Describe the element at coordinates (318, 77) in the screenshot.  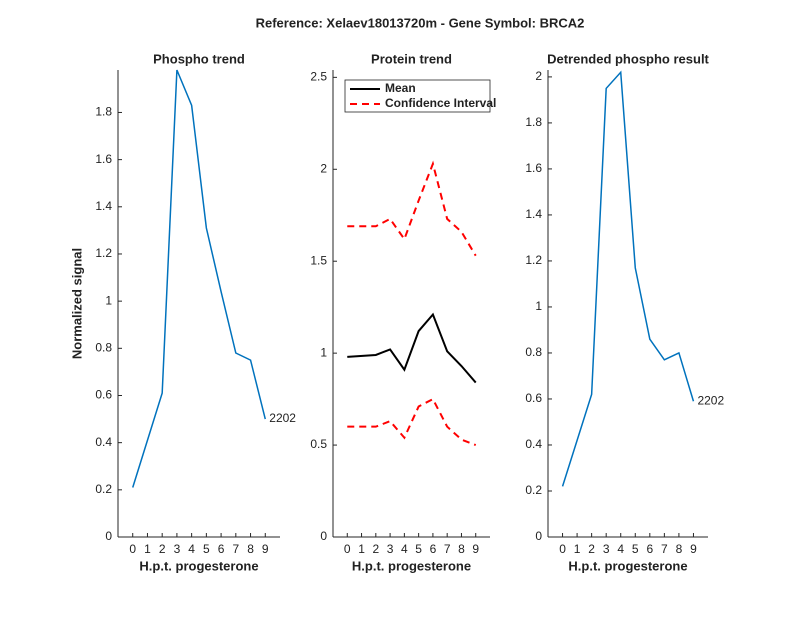
I see `y-tick-label: 2.5` at that location.